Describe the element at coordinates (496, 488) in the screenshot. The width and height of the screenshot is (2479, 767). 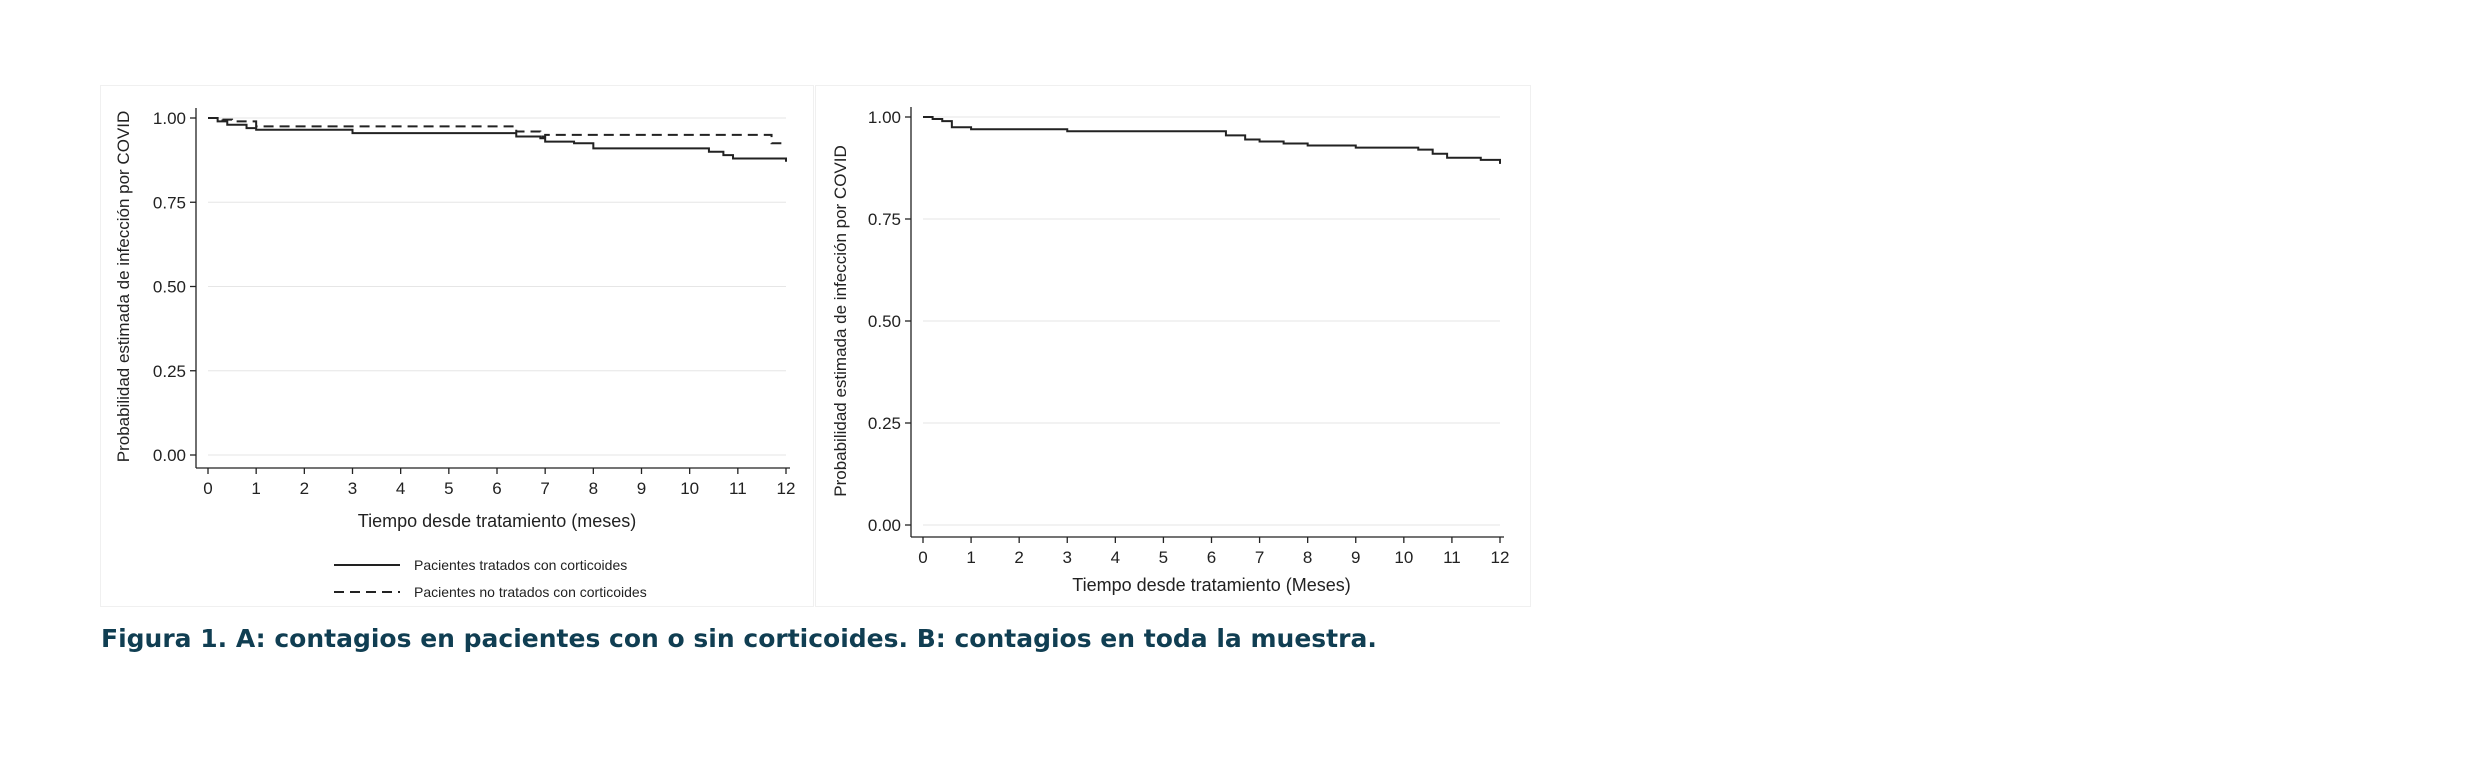
I see `chart-a-x-tick-label: 6` at that location.